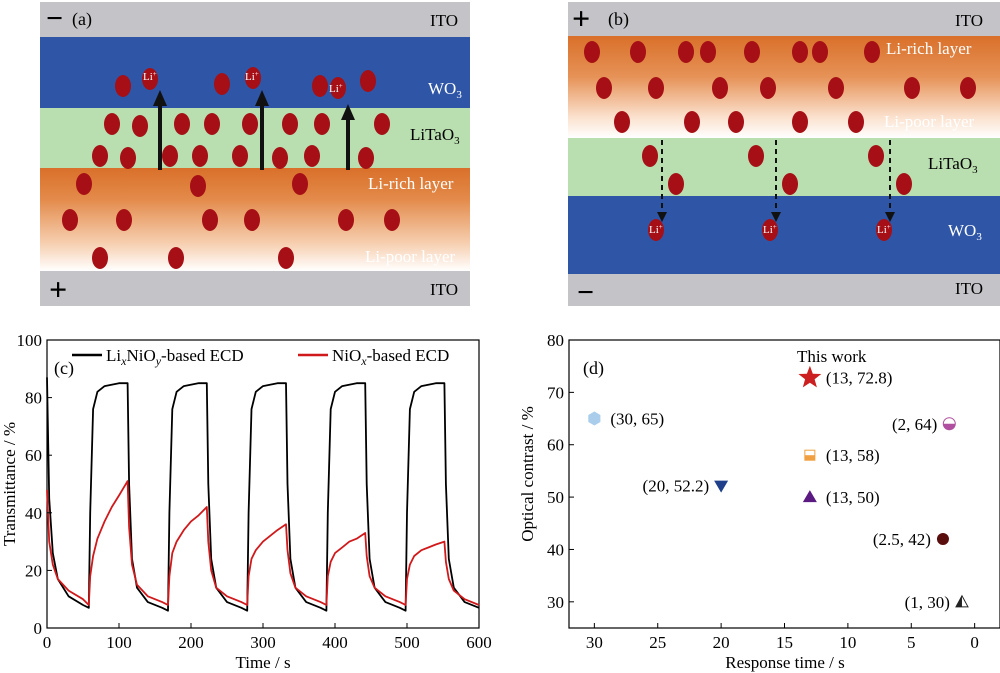 This screenshot has width=1000, height=673. I want to click on x-tick-label: 0, so click(974, 642).